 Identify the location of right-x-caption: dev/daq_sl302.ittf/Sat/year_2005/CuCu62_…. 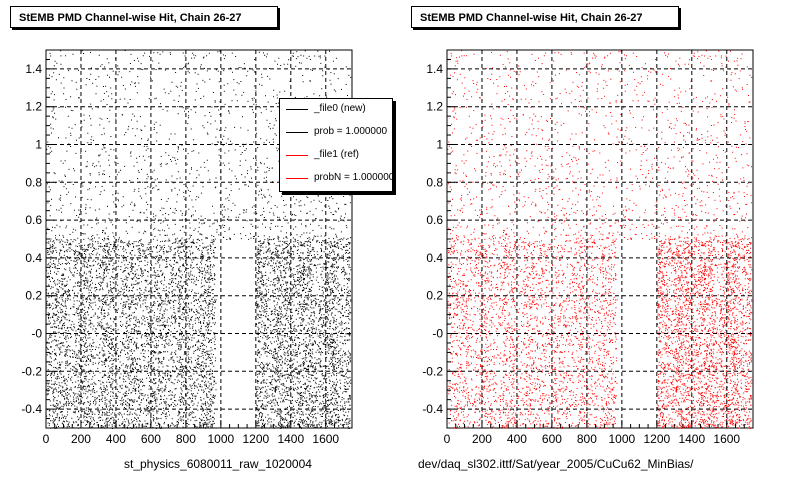
(556, 464).